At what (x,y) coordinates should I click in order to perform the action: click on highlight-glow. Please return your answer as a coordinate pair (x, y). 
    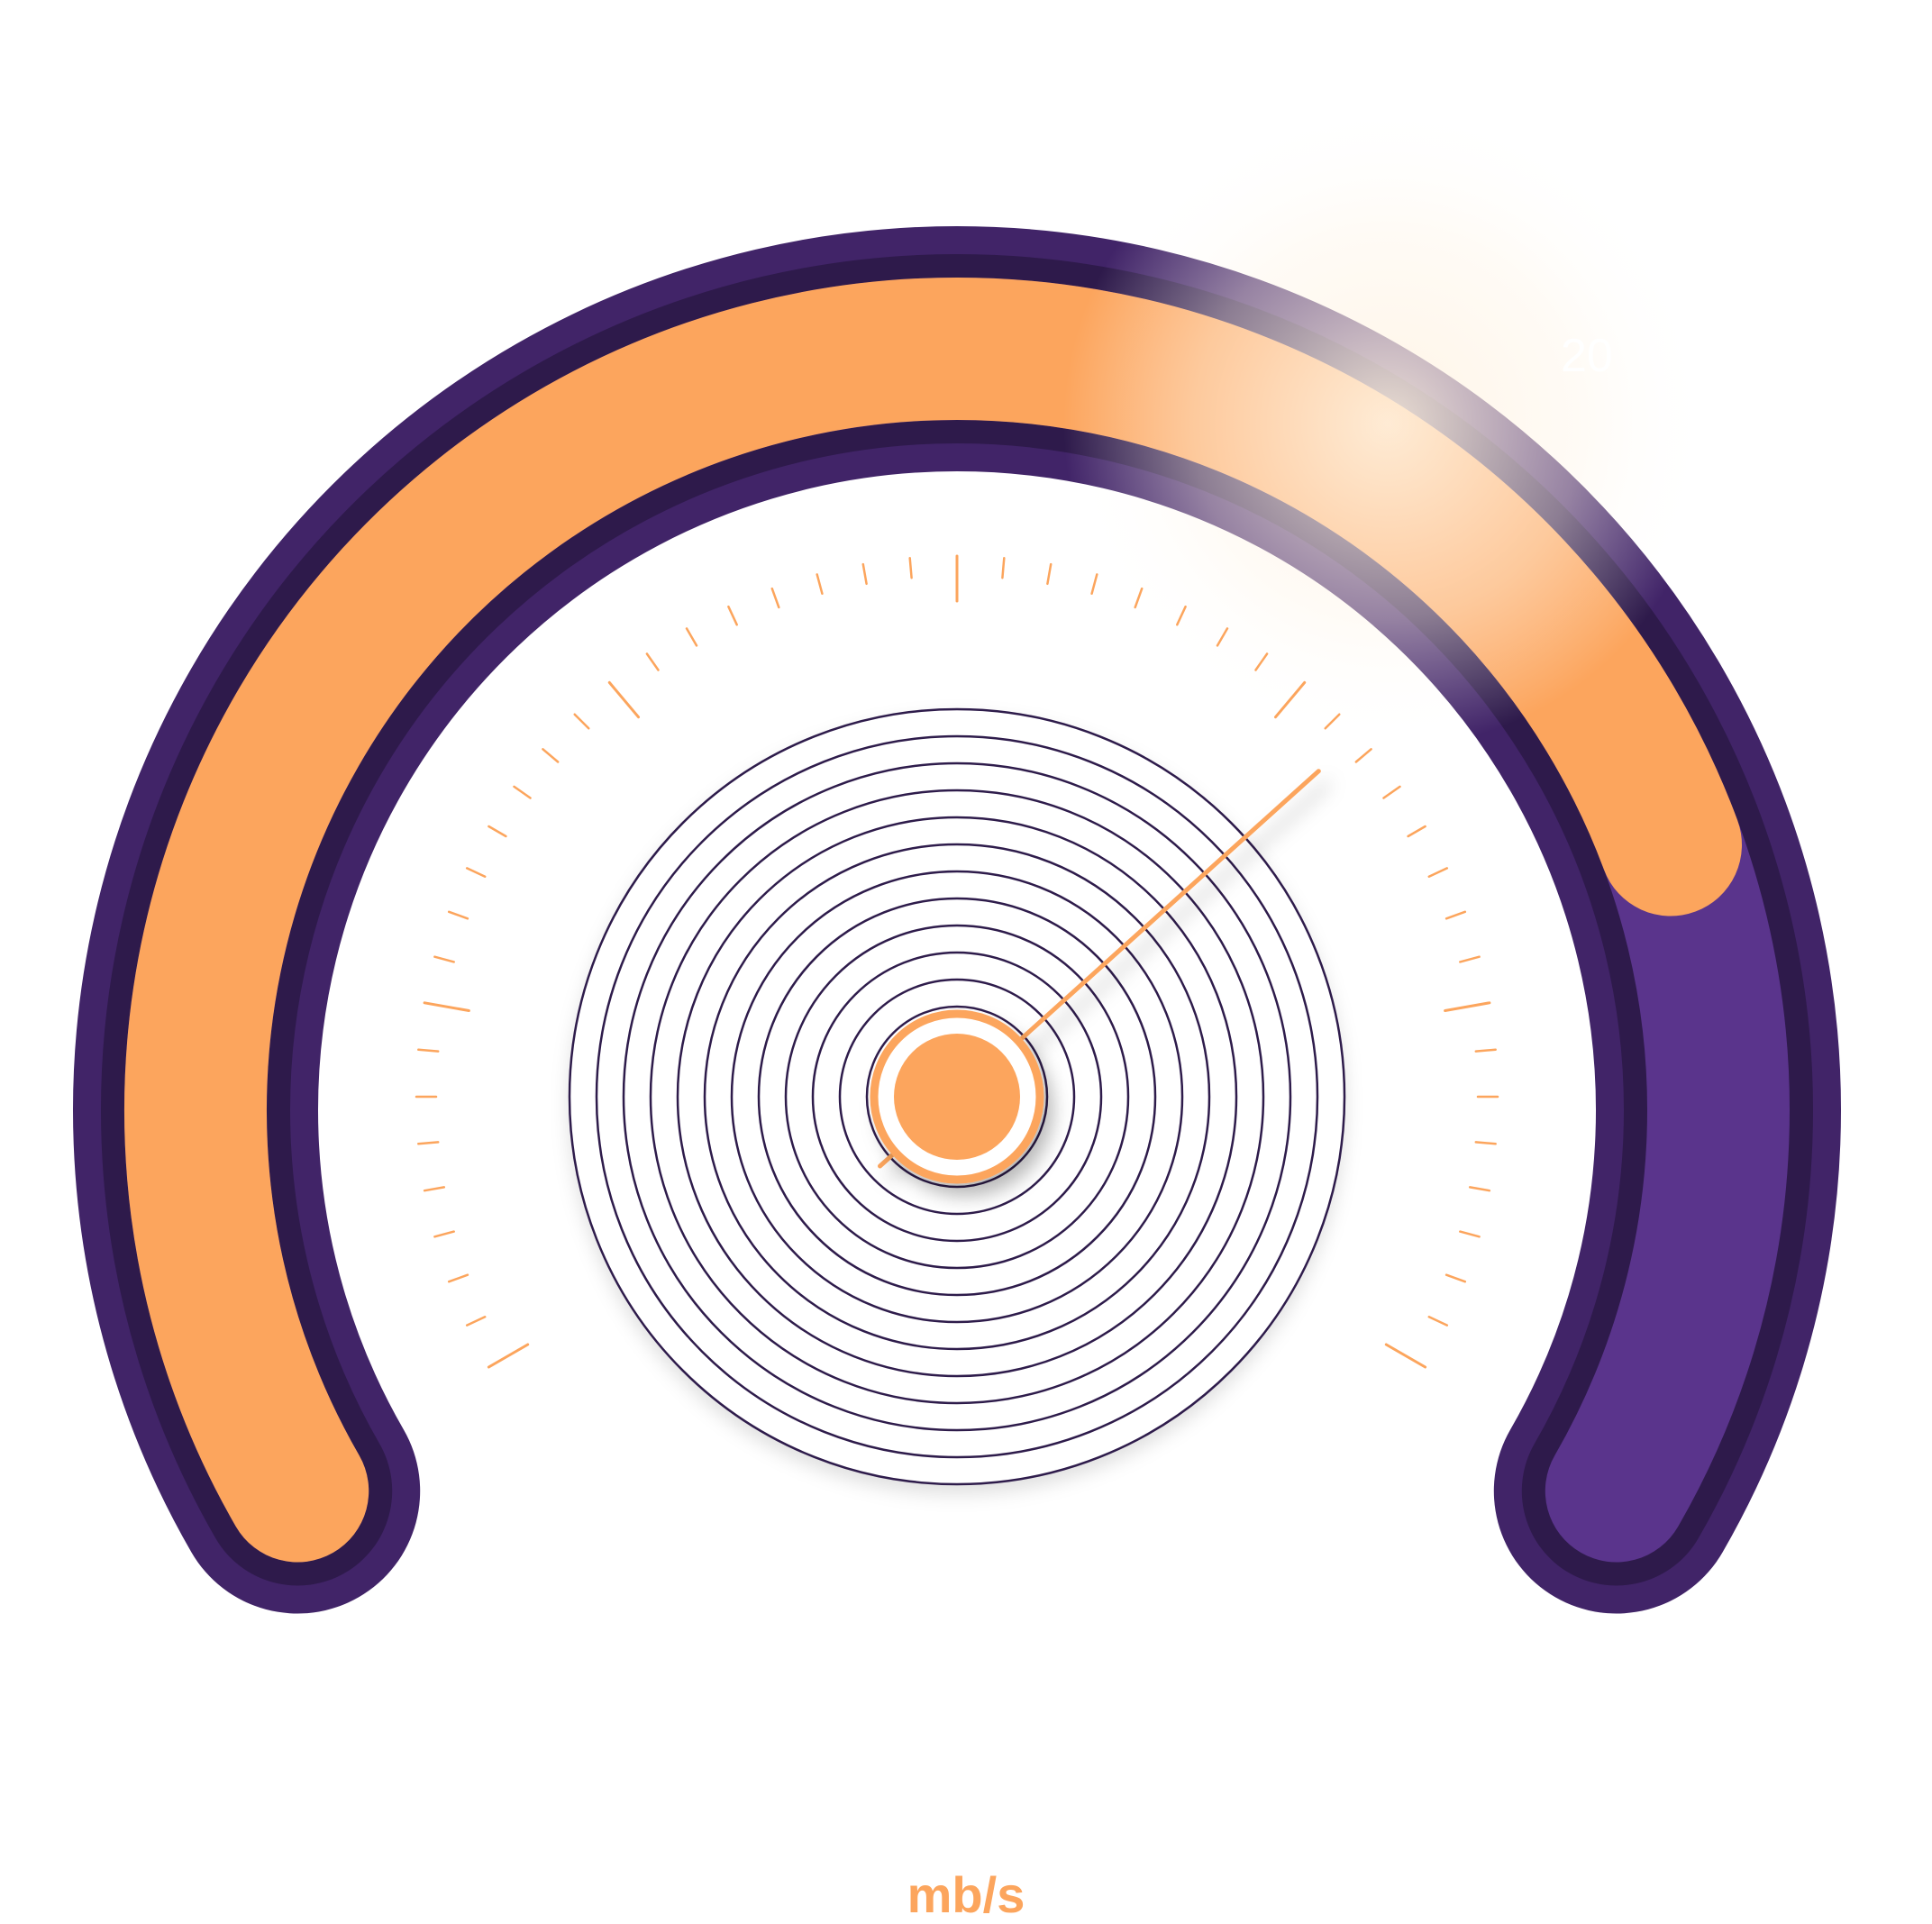
    Looking at the image, I should click on (1387, 423).